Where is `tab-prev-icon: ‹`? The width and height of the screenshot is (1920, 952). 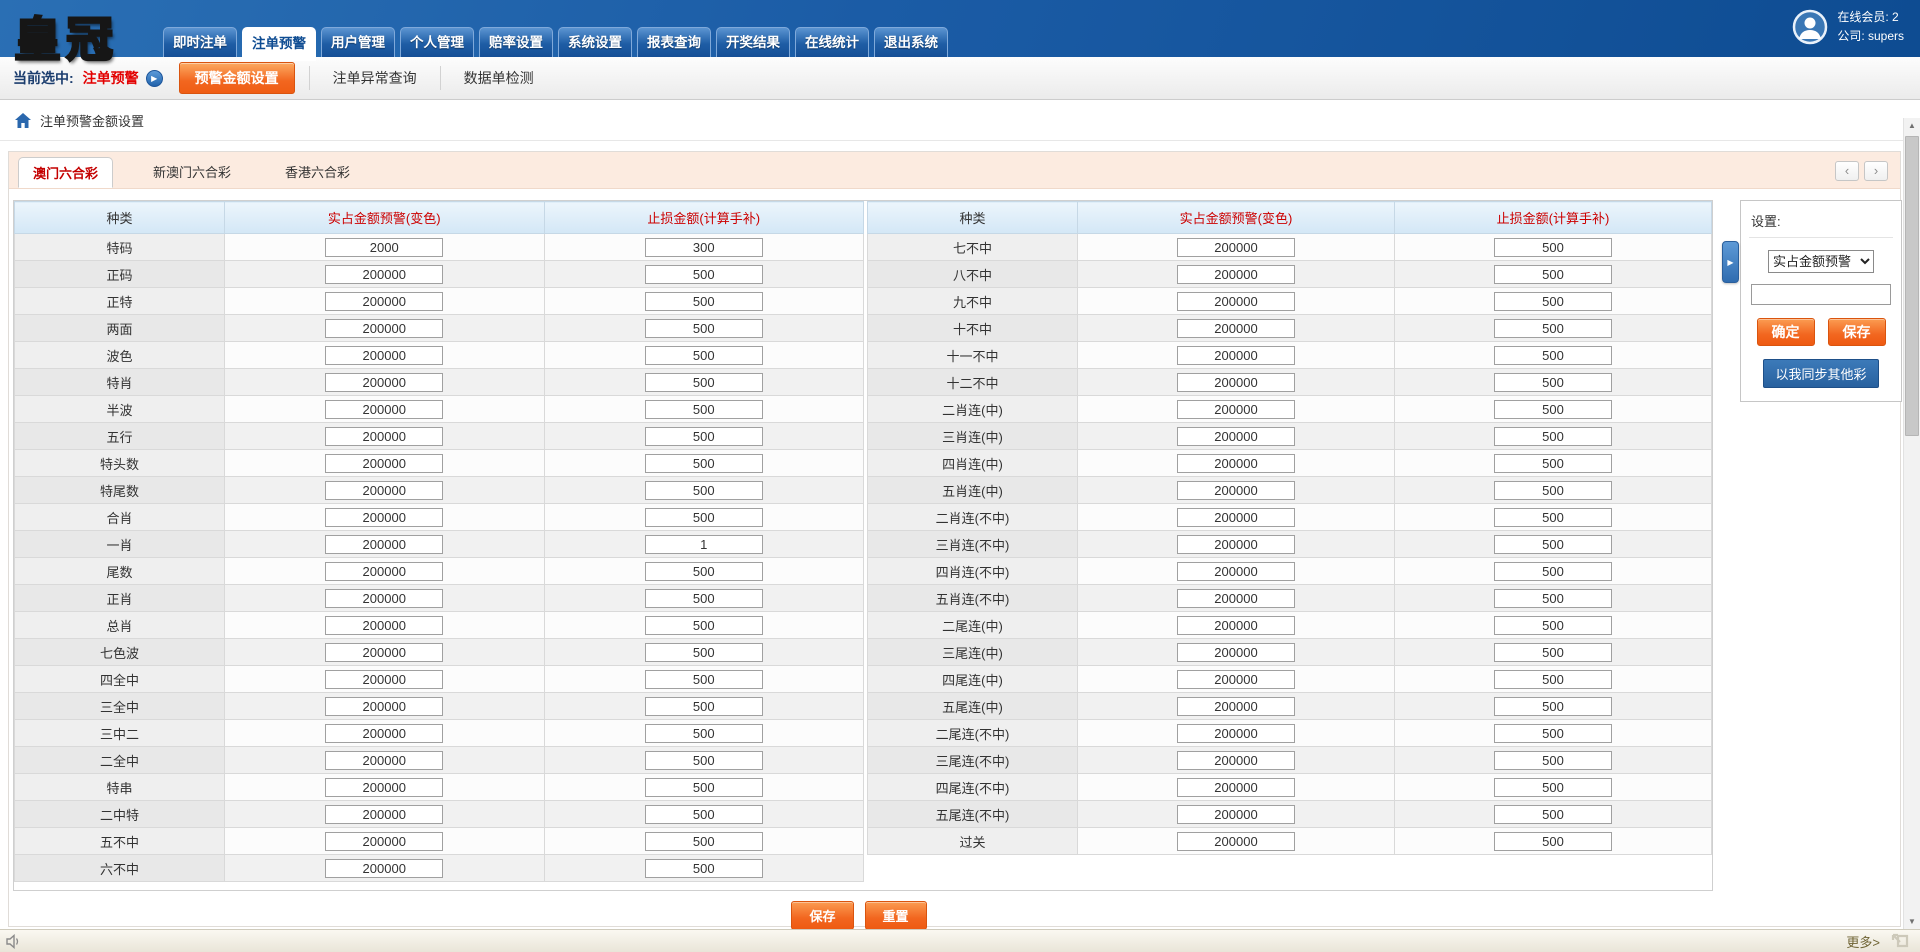
tab-prev-icon: ‹ is located at coordinates (1847, 171).